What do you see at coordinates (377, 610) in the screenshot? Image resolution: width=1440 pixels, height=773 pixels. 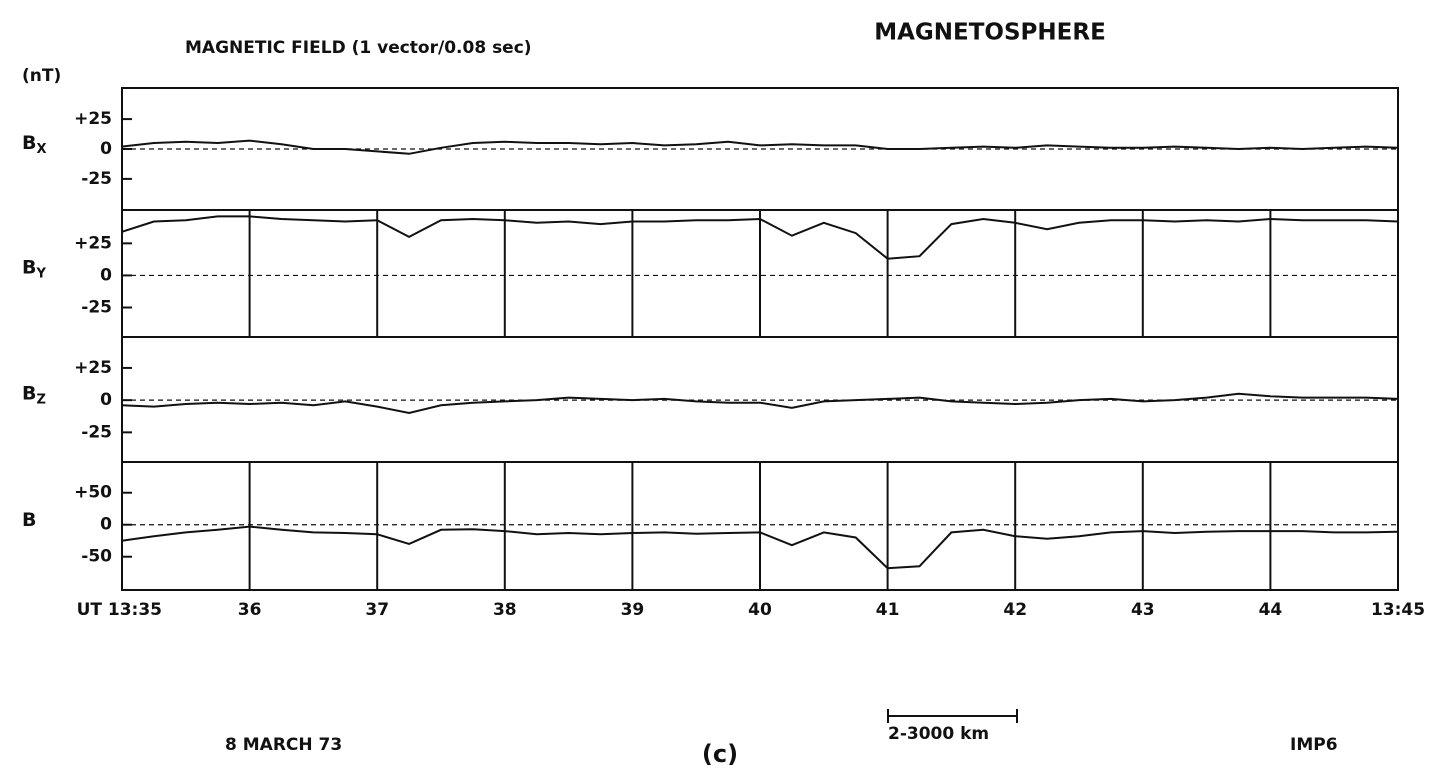 I see `x-tick-label: 37` at bounding box center [377, 610].